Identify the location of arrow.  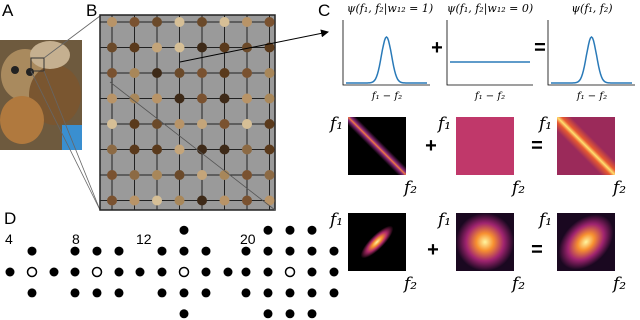
(254, 46).